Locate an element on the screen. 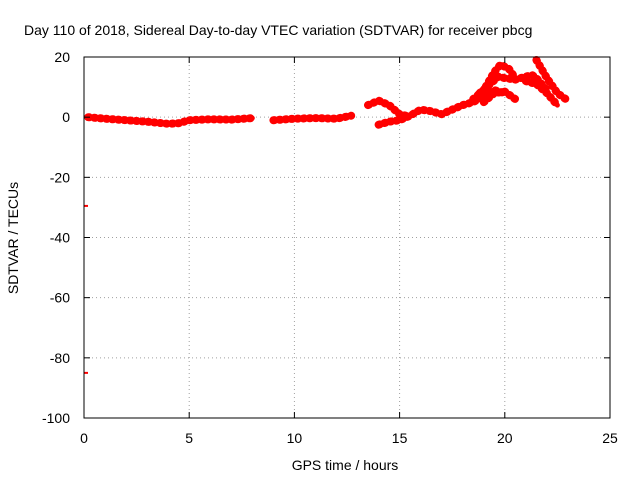 This screenshot has width=640, height=480. x-tick-label: 25 is located at coordinates (610, 438).